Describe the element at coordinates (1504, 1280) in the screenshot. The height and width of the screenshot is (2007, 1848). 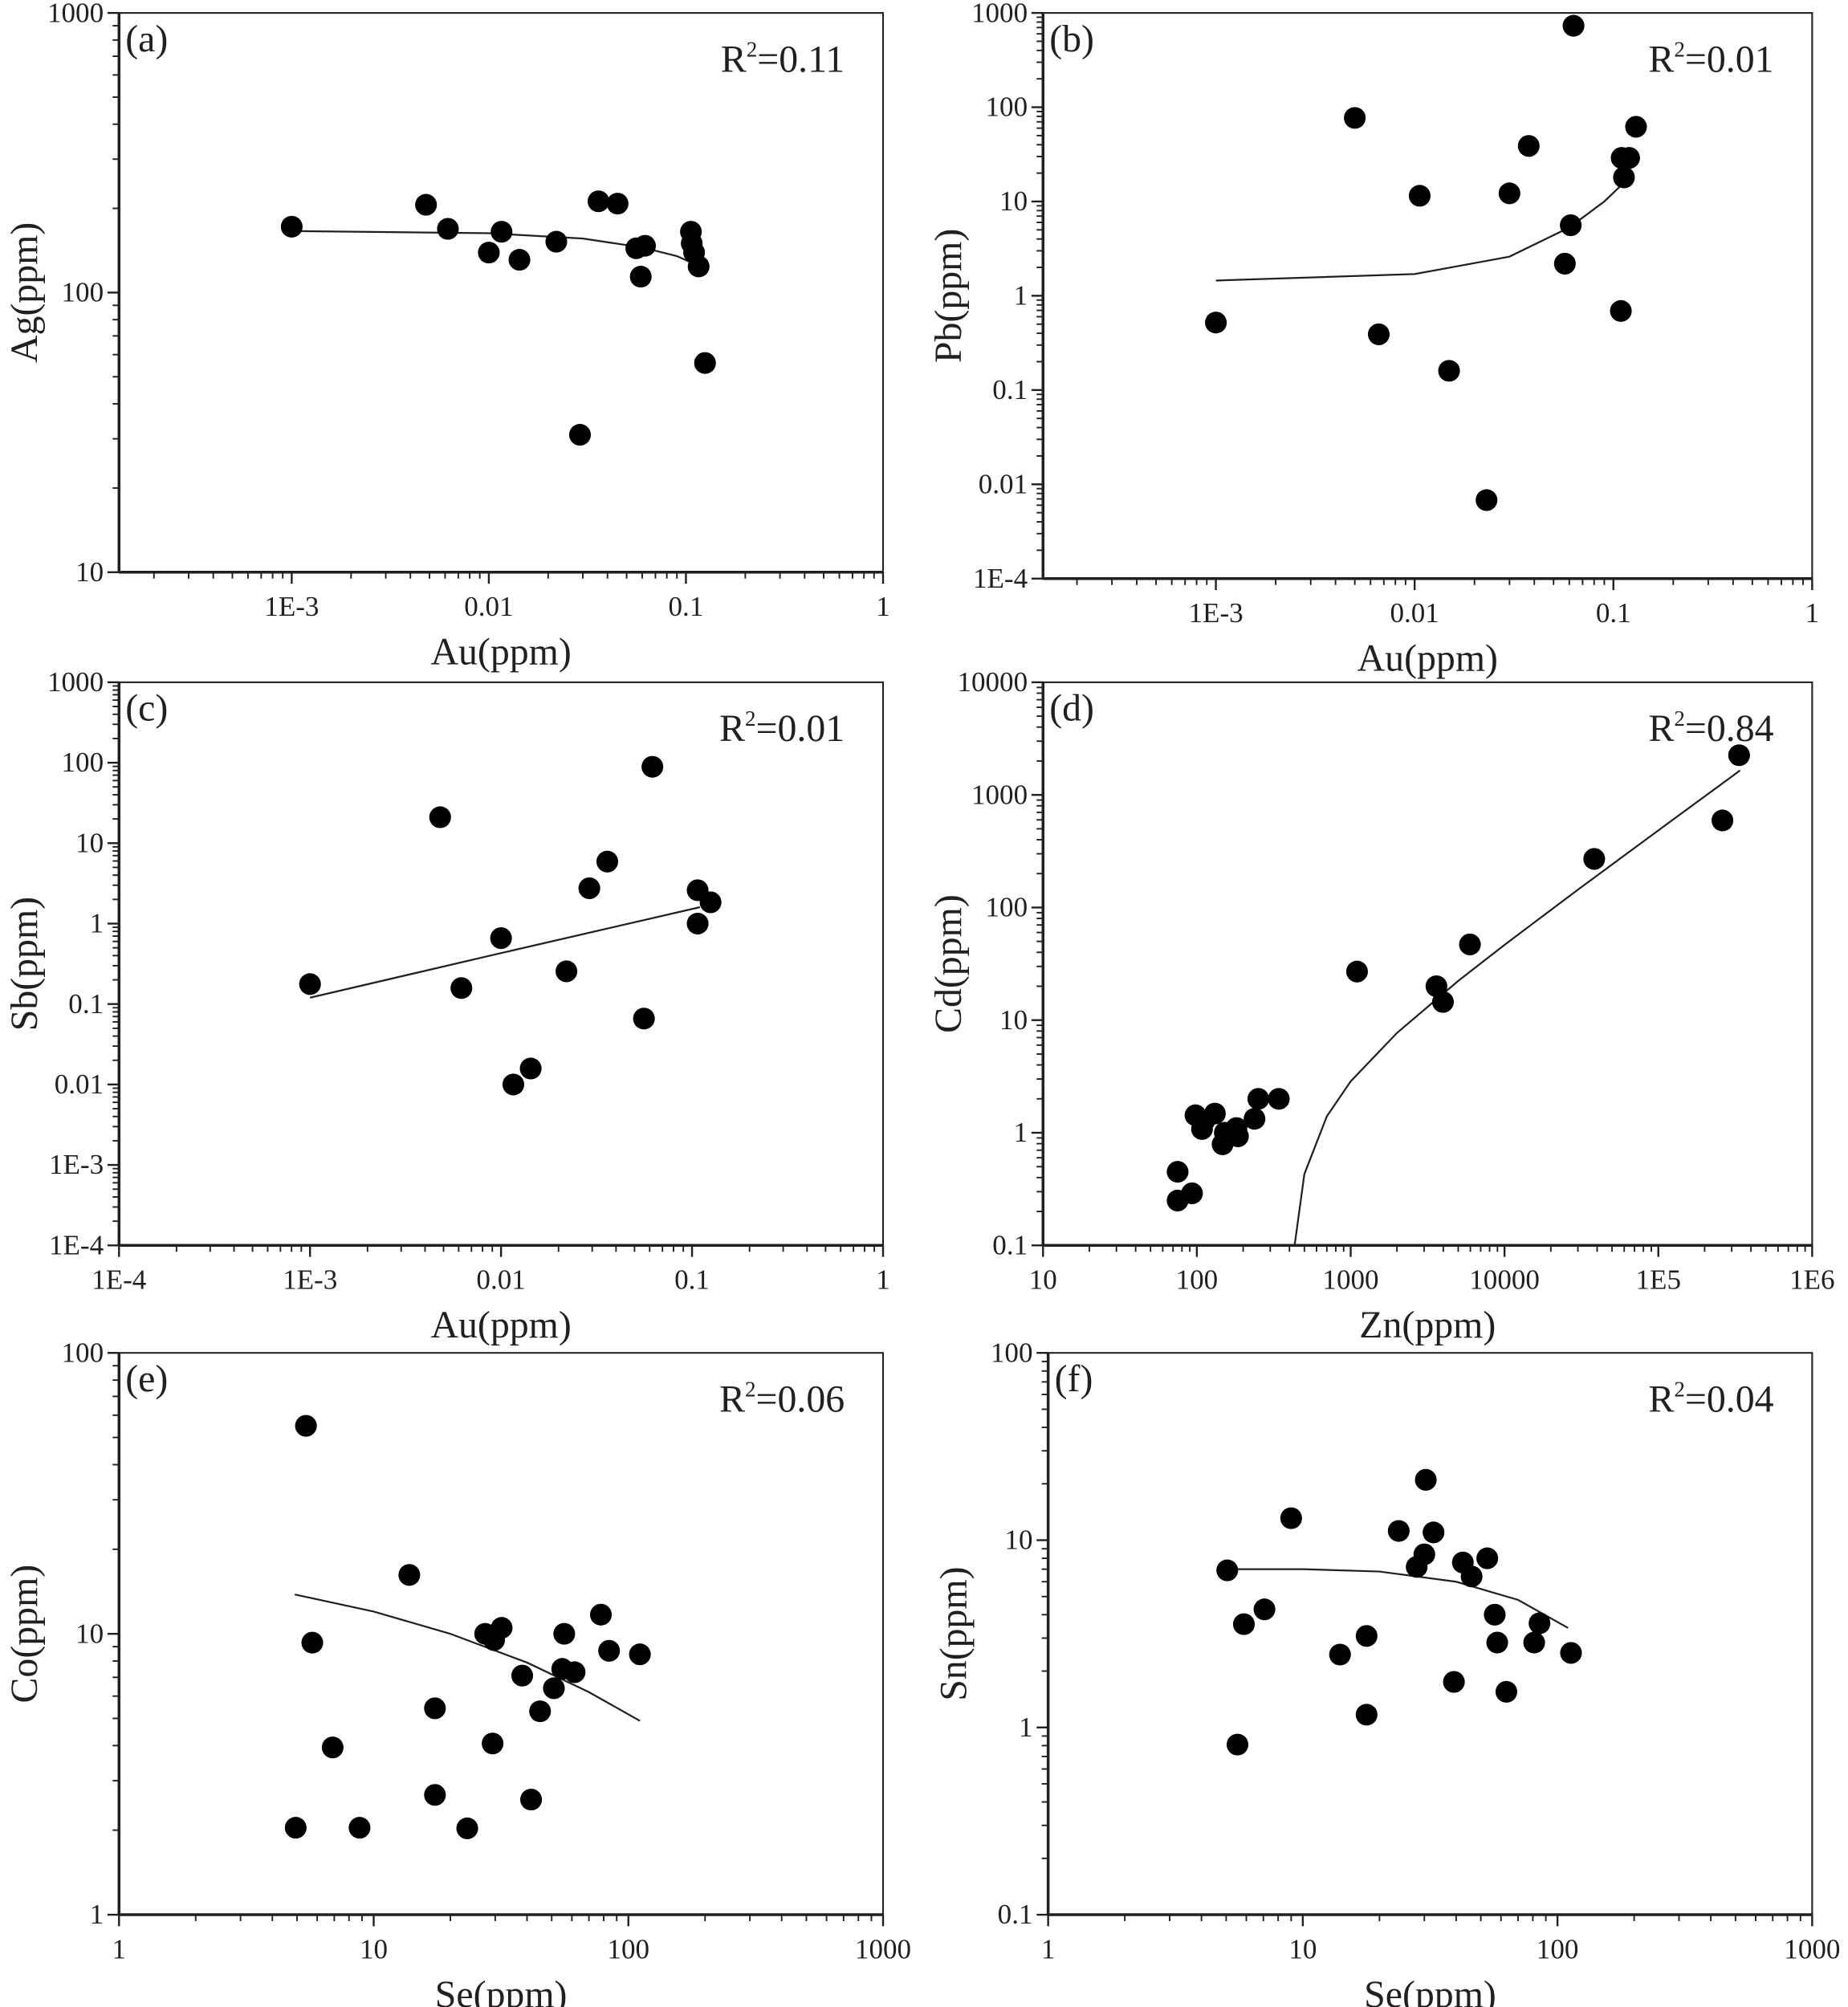
I see `x-tick-label: 10000` at that location.